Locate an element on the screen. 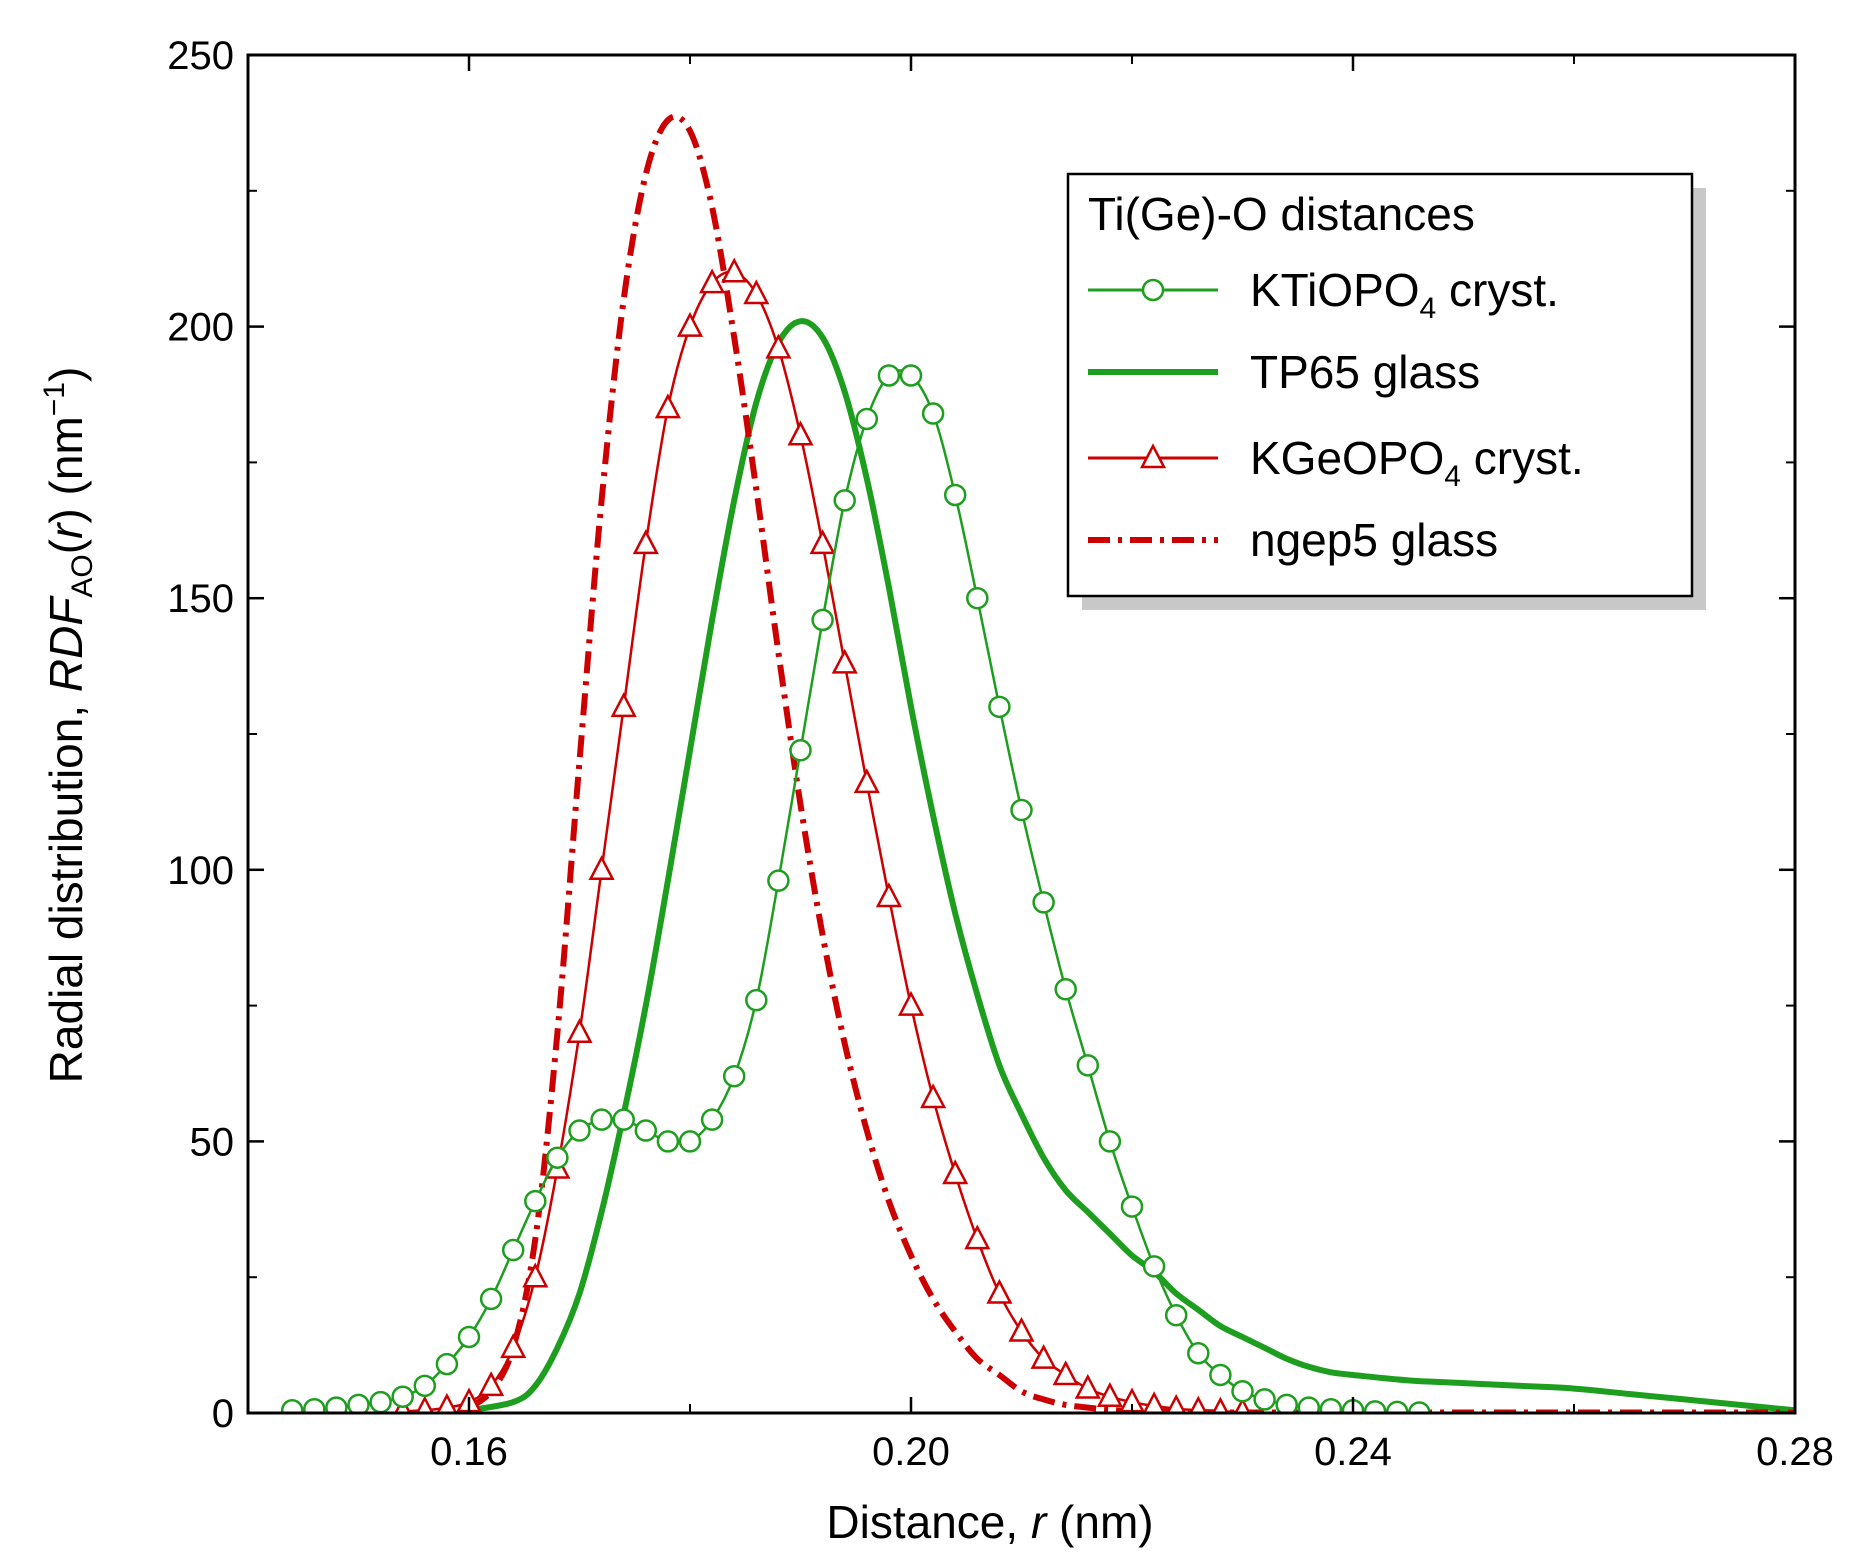 The width and height of the screenshot is (1855, 1560). legend-label-ngep5: ngep5 glass is located at coordinates (1374, 540).